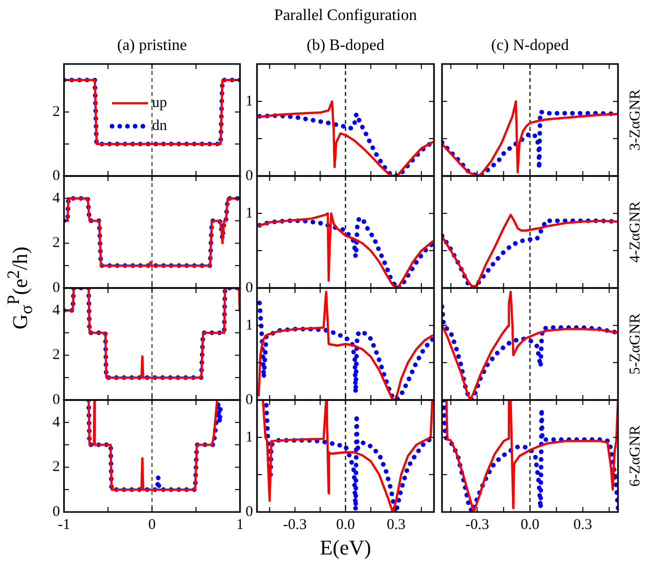 This screenshot has height=567, width=646. Describe the element at coordinates (636, 344) in the screenshot. I see `text: 5-ZαGNR` at that location.